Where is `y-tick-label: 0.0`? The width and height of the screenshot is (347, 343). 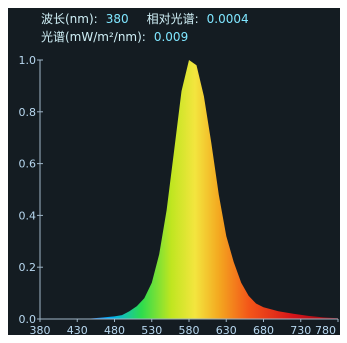
y-tick-label: 0.0 is located at coordinates (28, 319).